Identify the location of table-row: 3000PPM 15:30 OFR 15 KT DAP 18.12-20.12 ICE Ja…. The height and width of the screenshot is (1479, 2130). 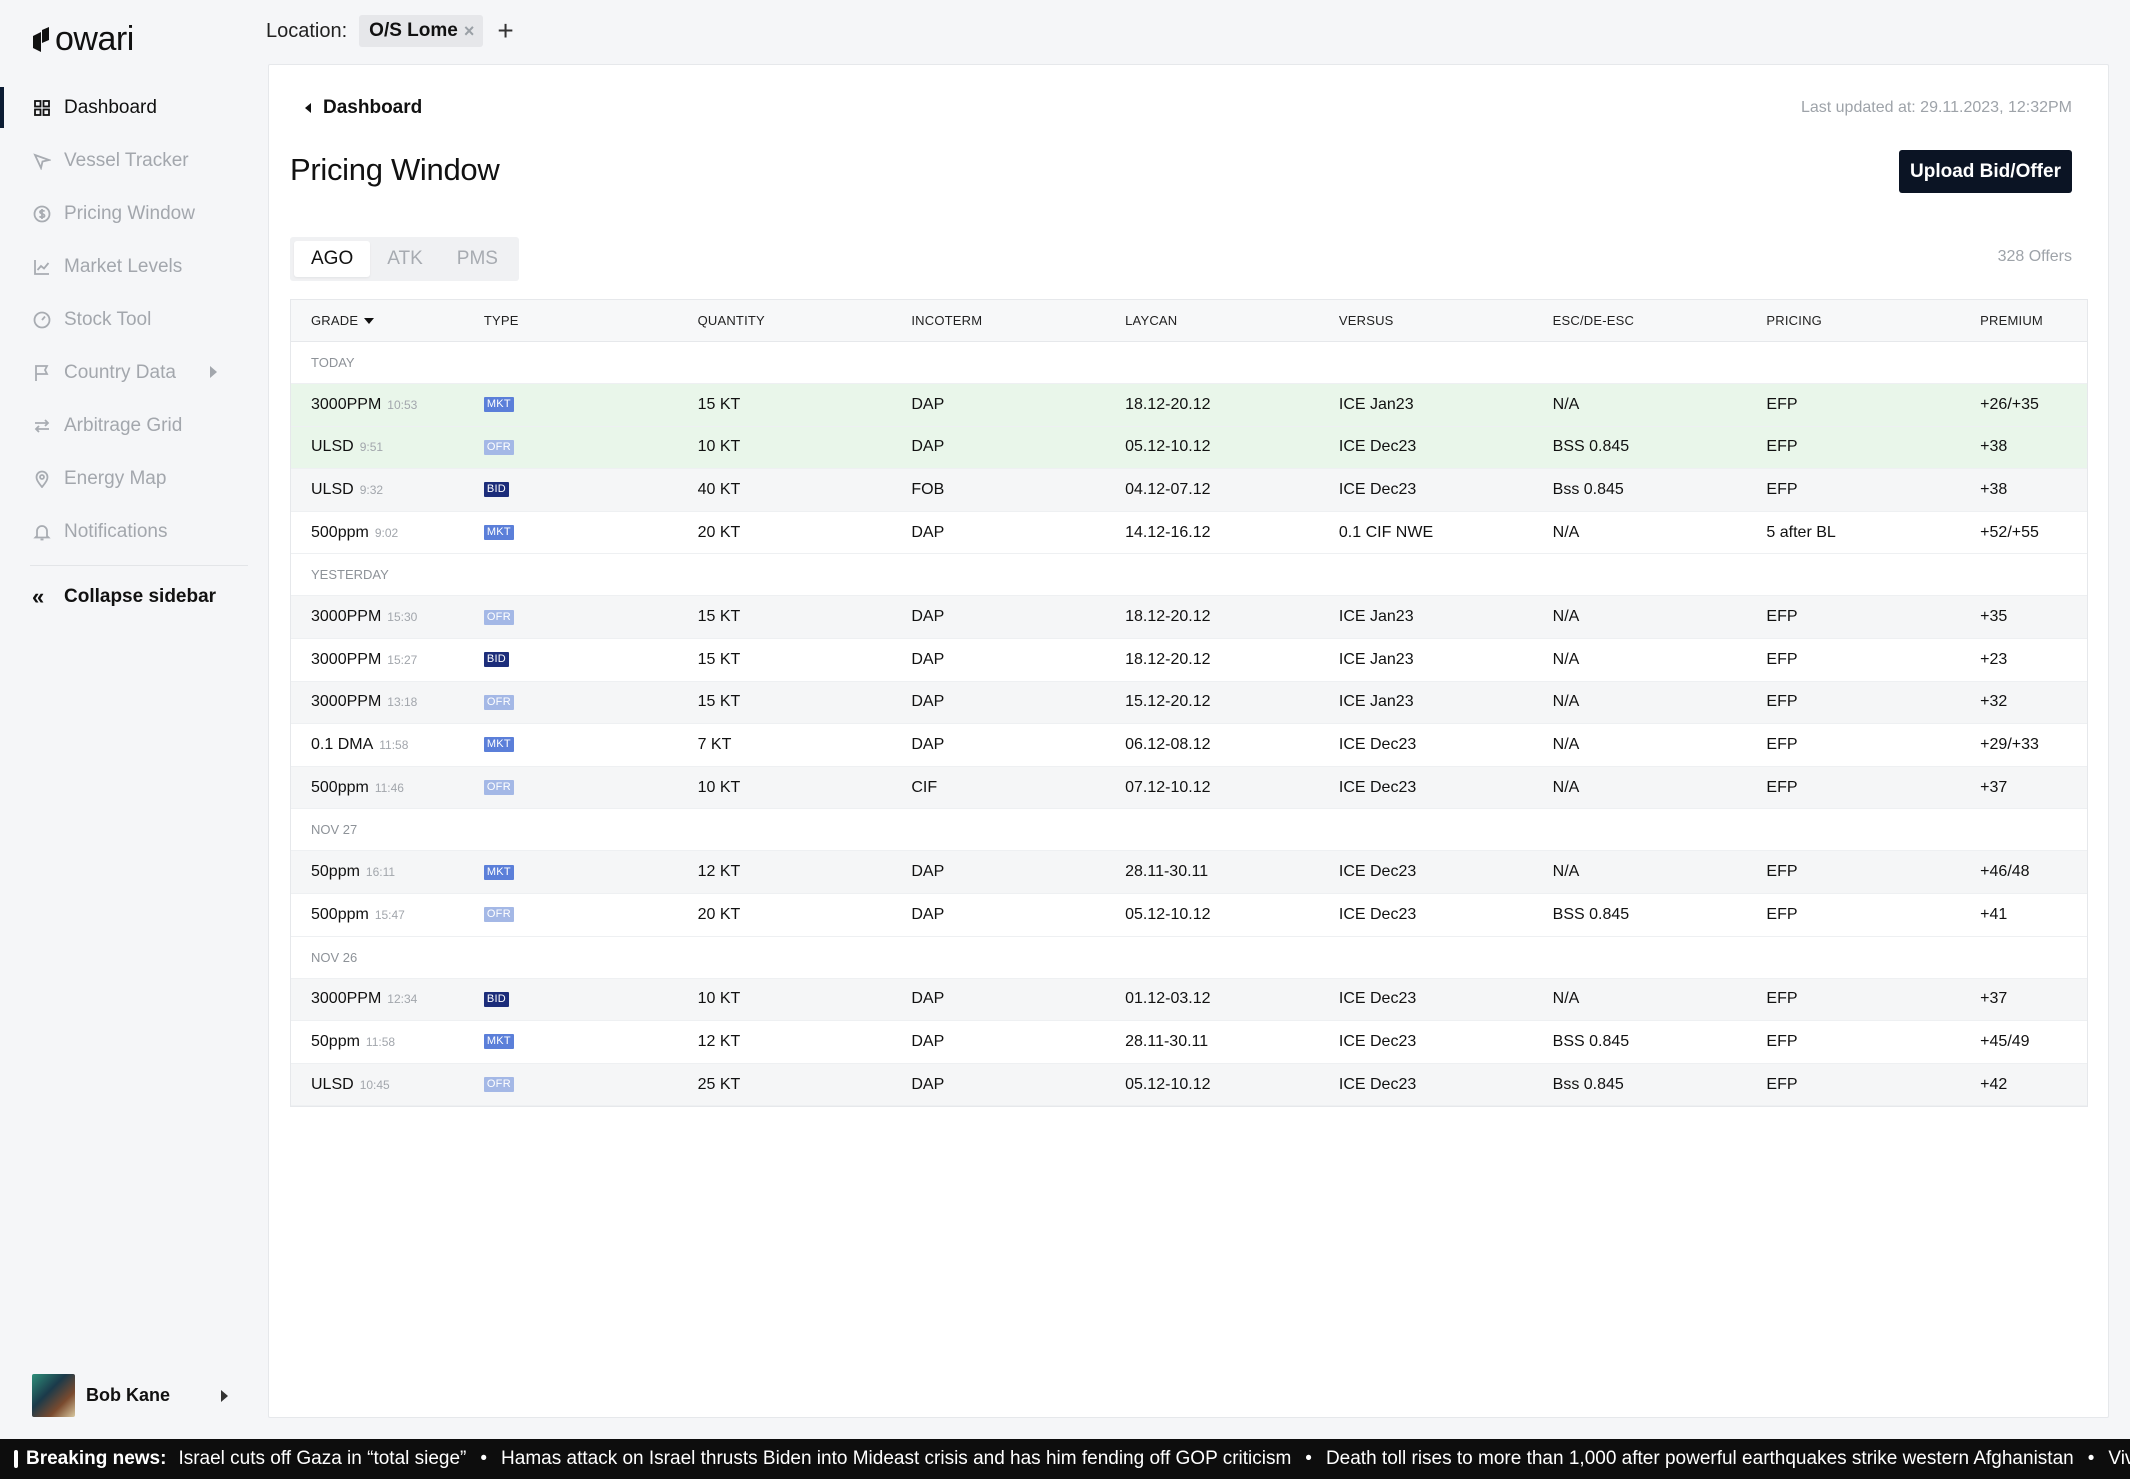
(1189, 617).